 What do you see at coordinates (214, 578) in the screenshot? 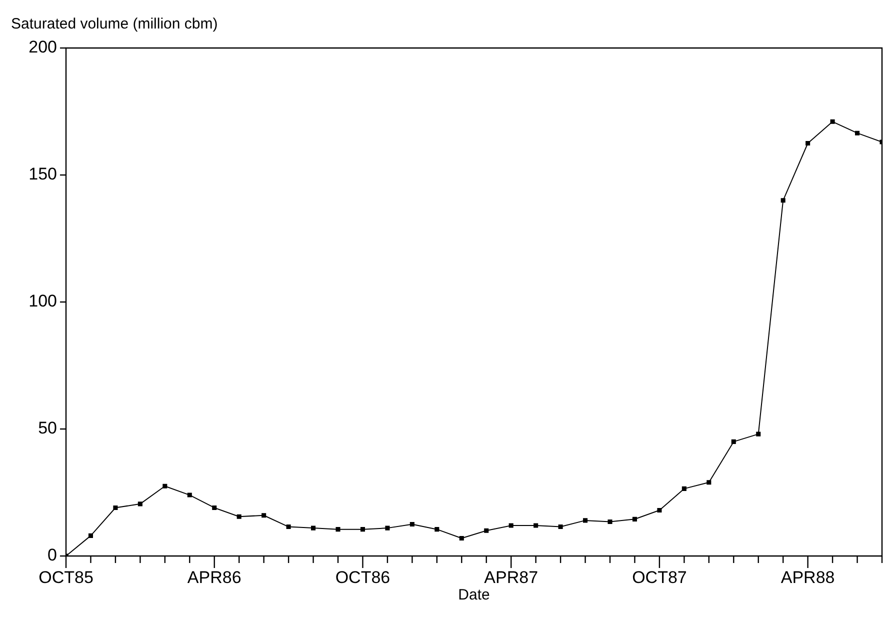
I see `x-tick-label: APR86` at bounding box center [214, 578].